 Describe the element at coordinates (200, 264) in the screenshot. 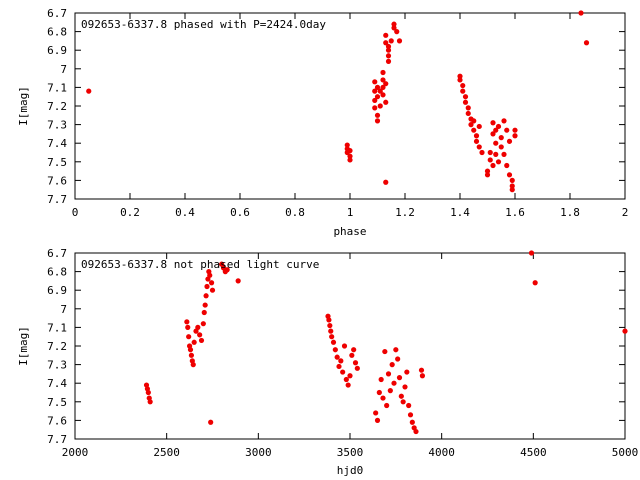

I see `chart-title: 092653-6337.8 not phased light curve` at that location.